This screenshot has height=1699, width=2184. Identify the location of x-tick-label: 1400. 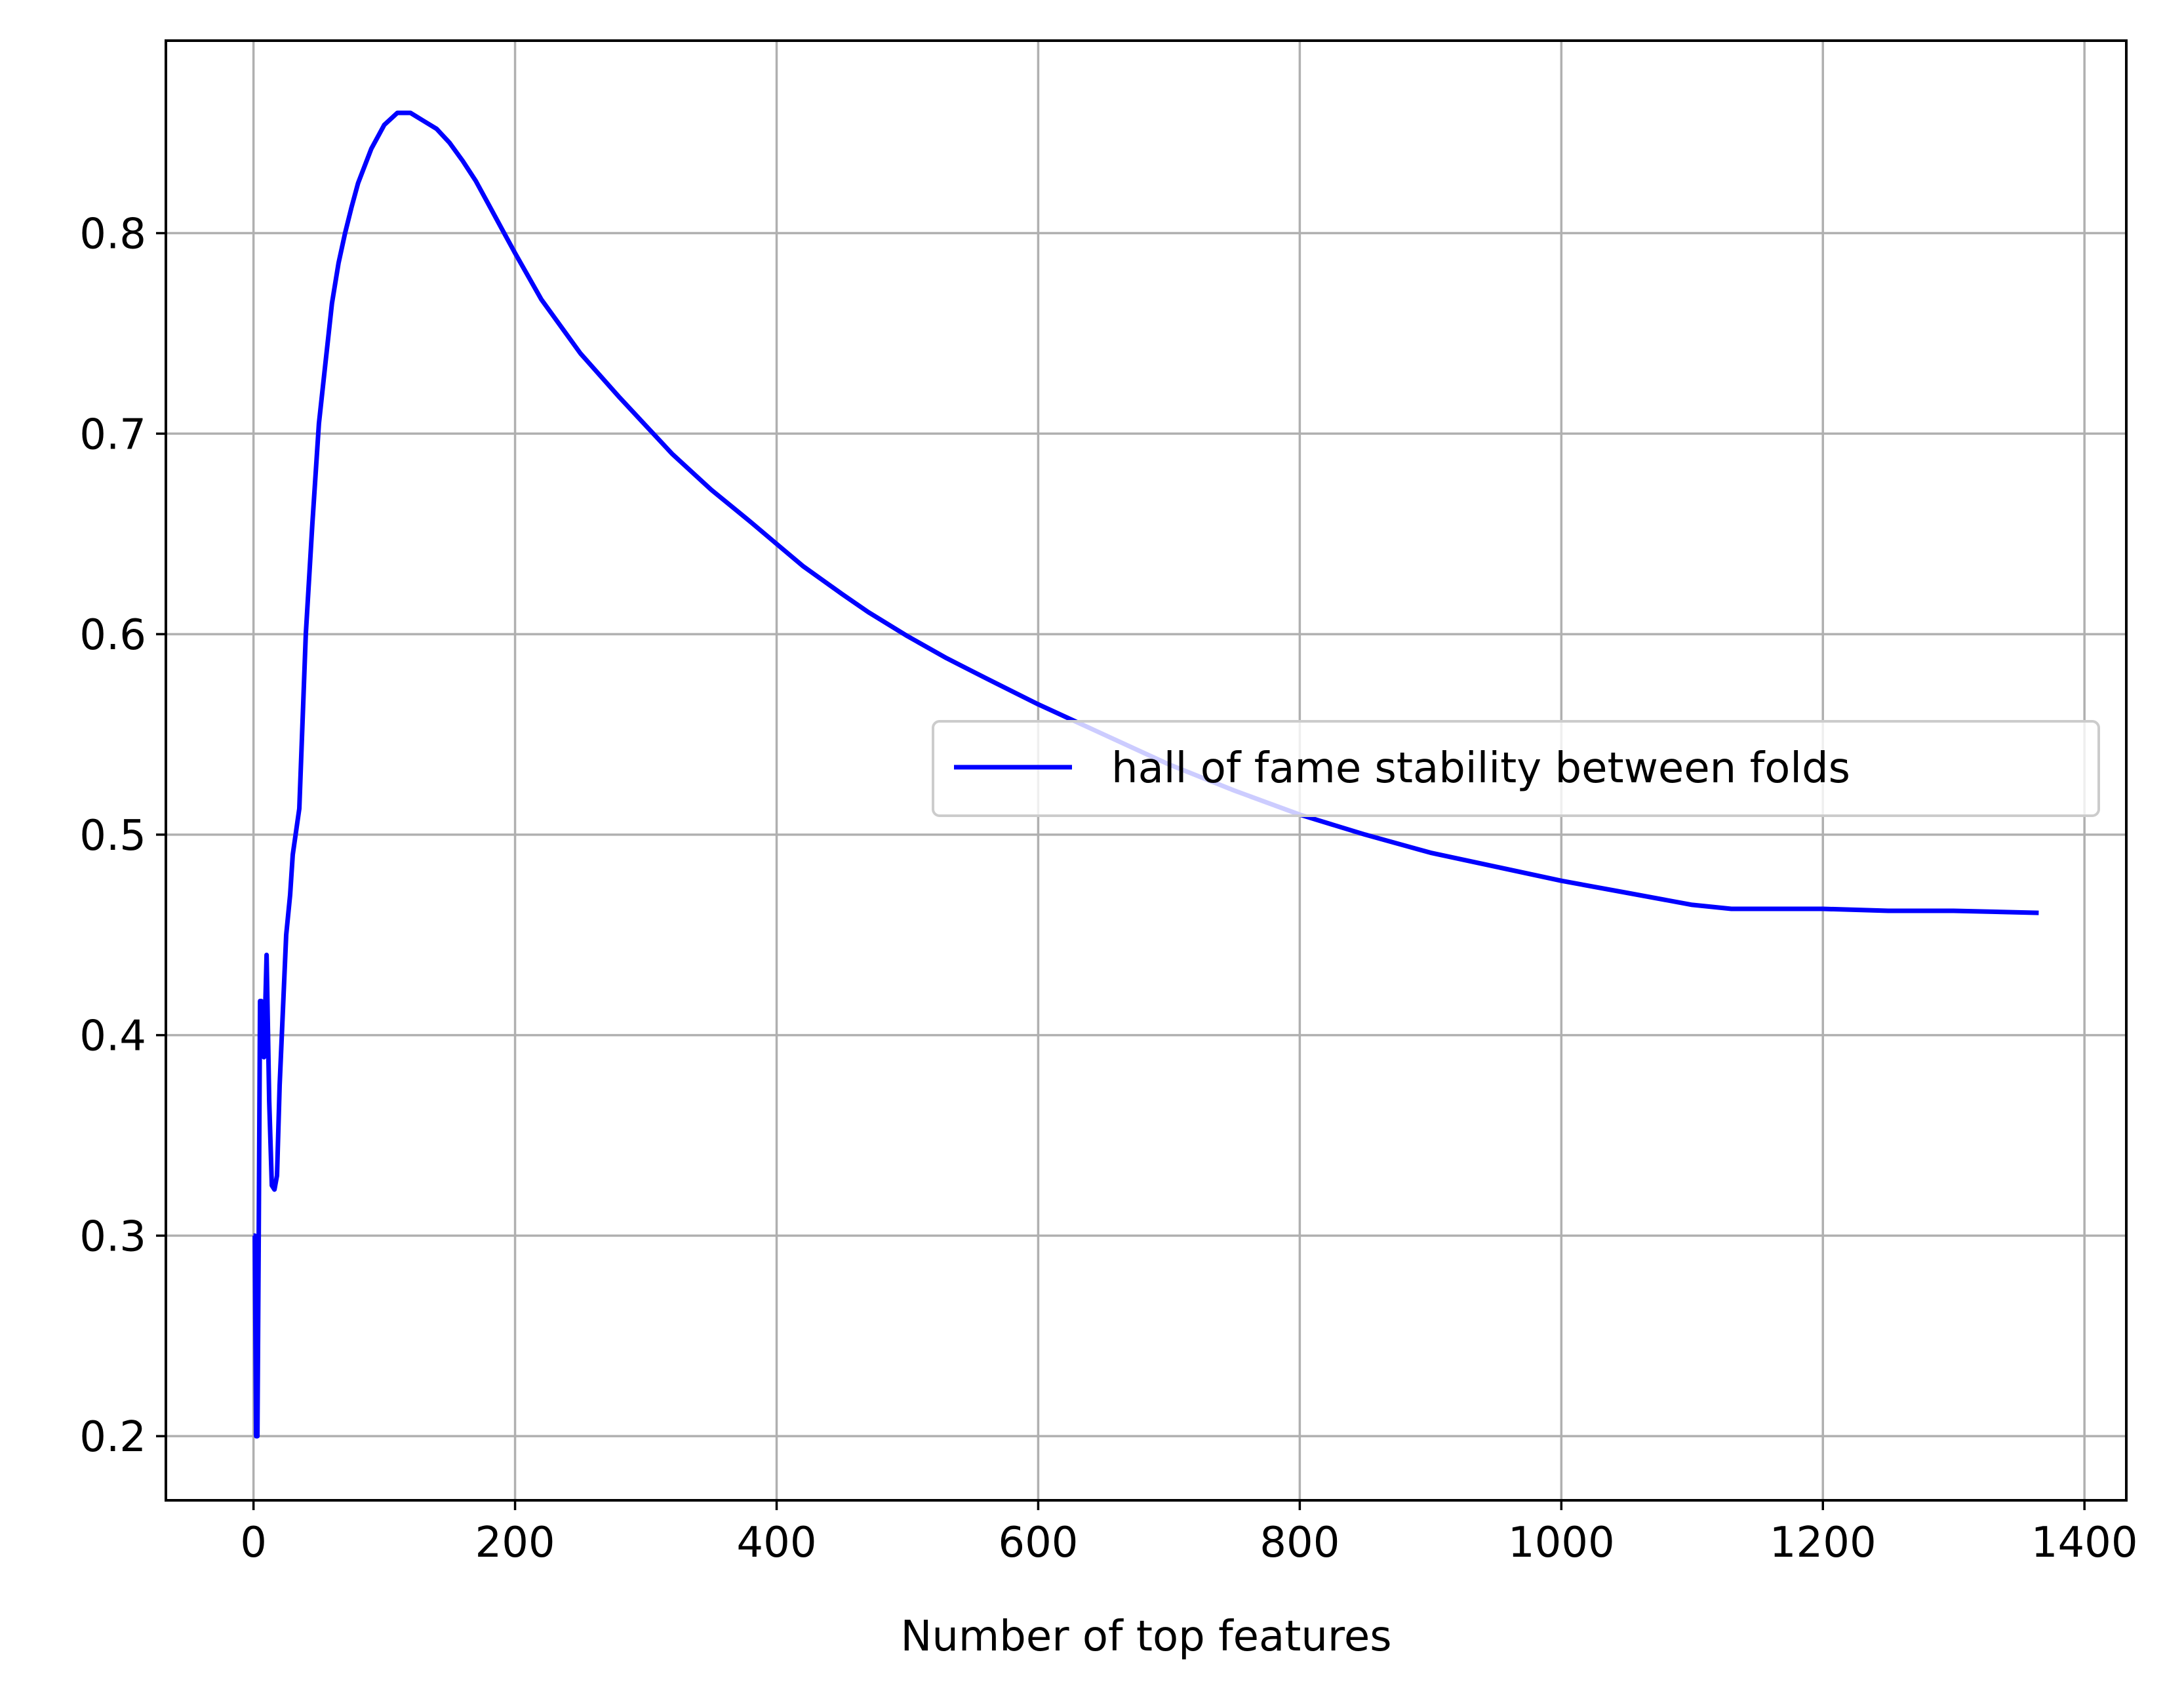
(2084, 1543).